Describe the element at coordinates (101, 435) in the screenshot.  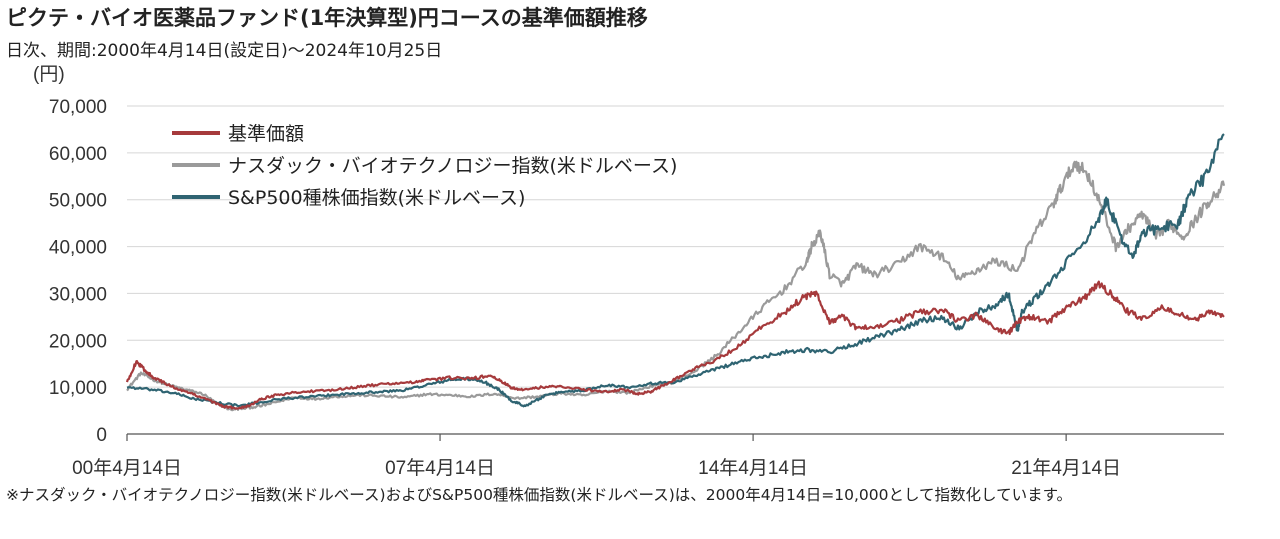
I see `y-tick-label: 0` at that location.